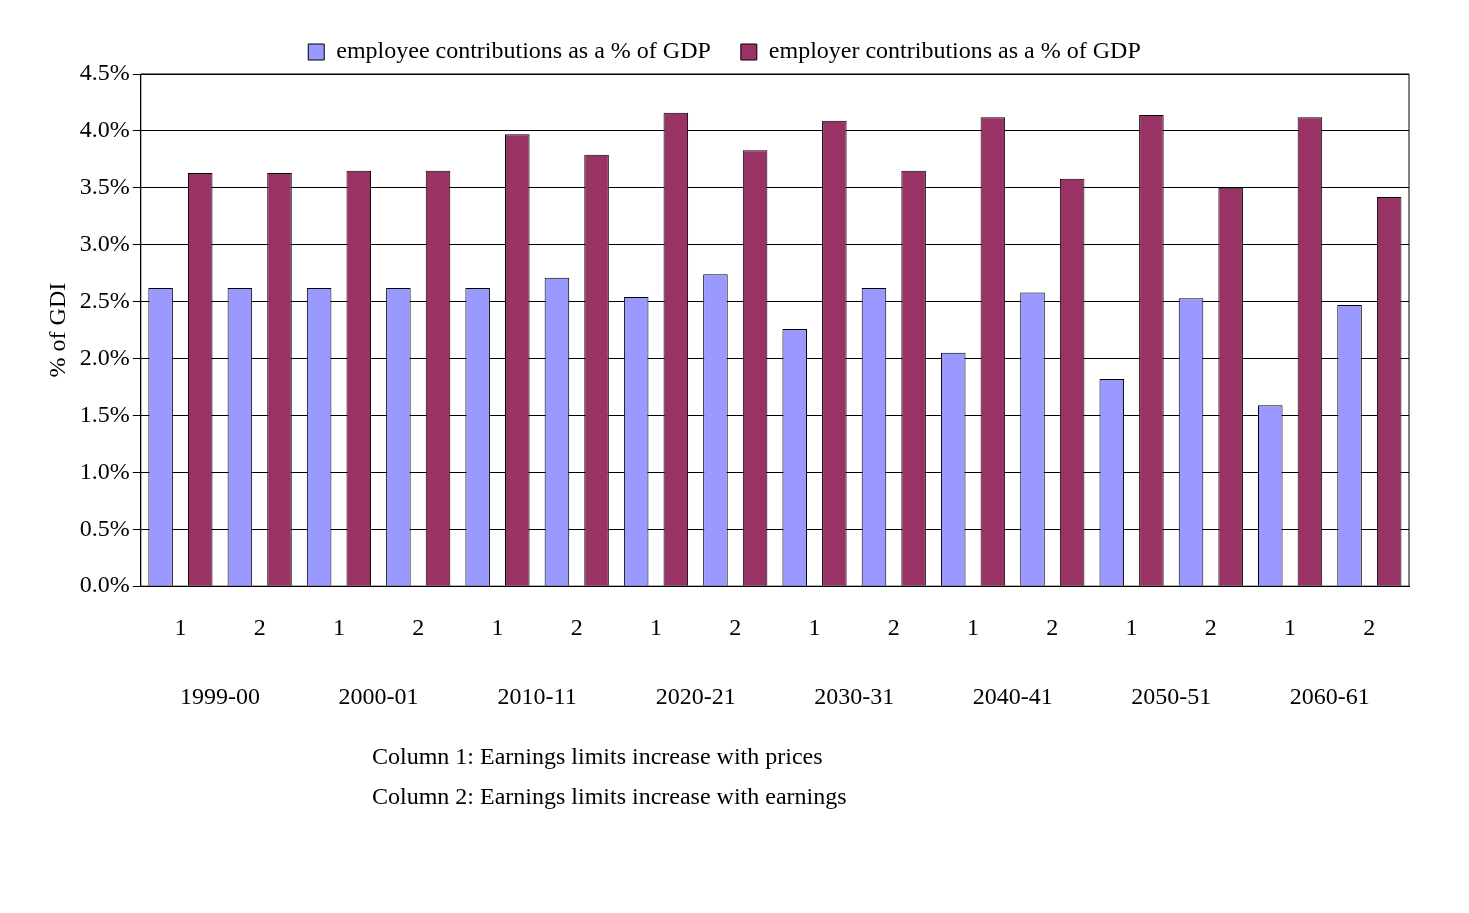 The image size is (1469, 913). I want to click on y-tick-label: 2.0%, so click(104, 356).